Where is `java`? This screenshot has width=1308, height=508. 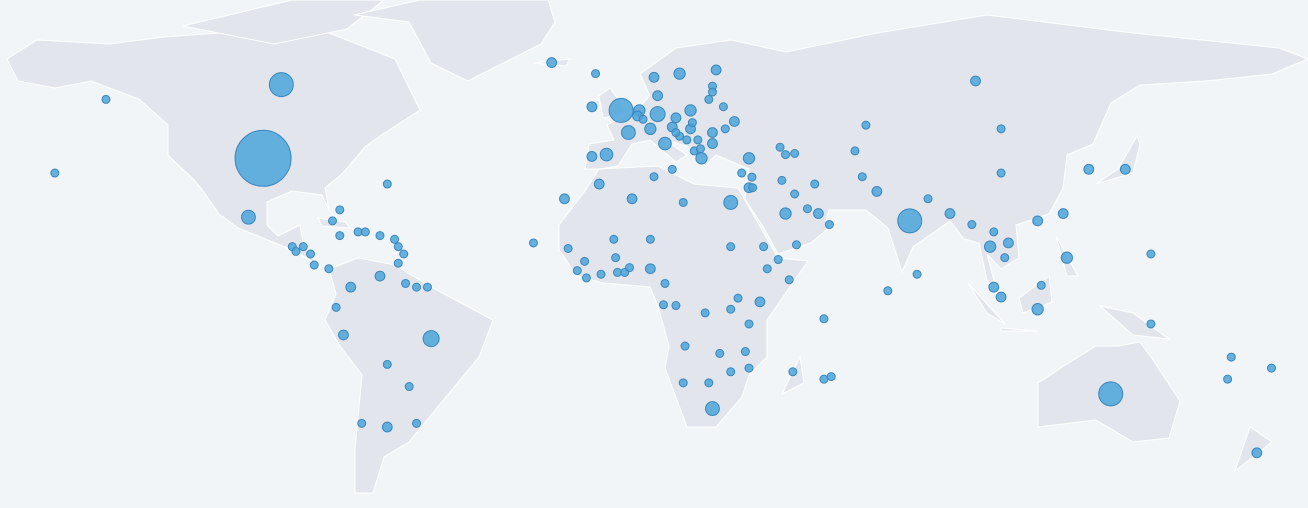 java is located at coordinates (1019, 329).